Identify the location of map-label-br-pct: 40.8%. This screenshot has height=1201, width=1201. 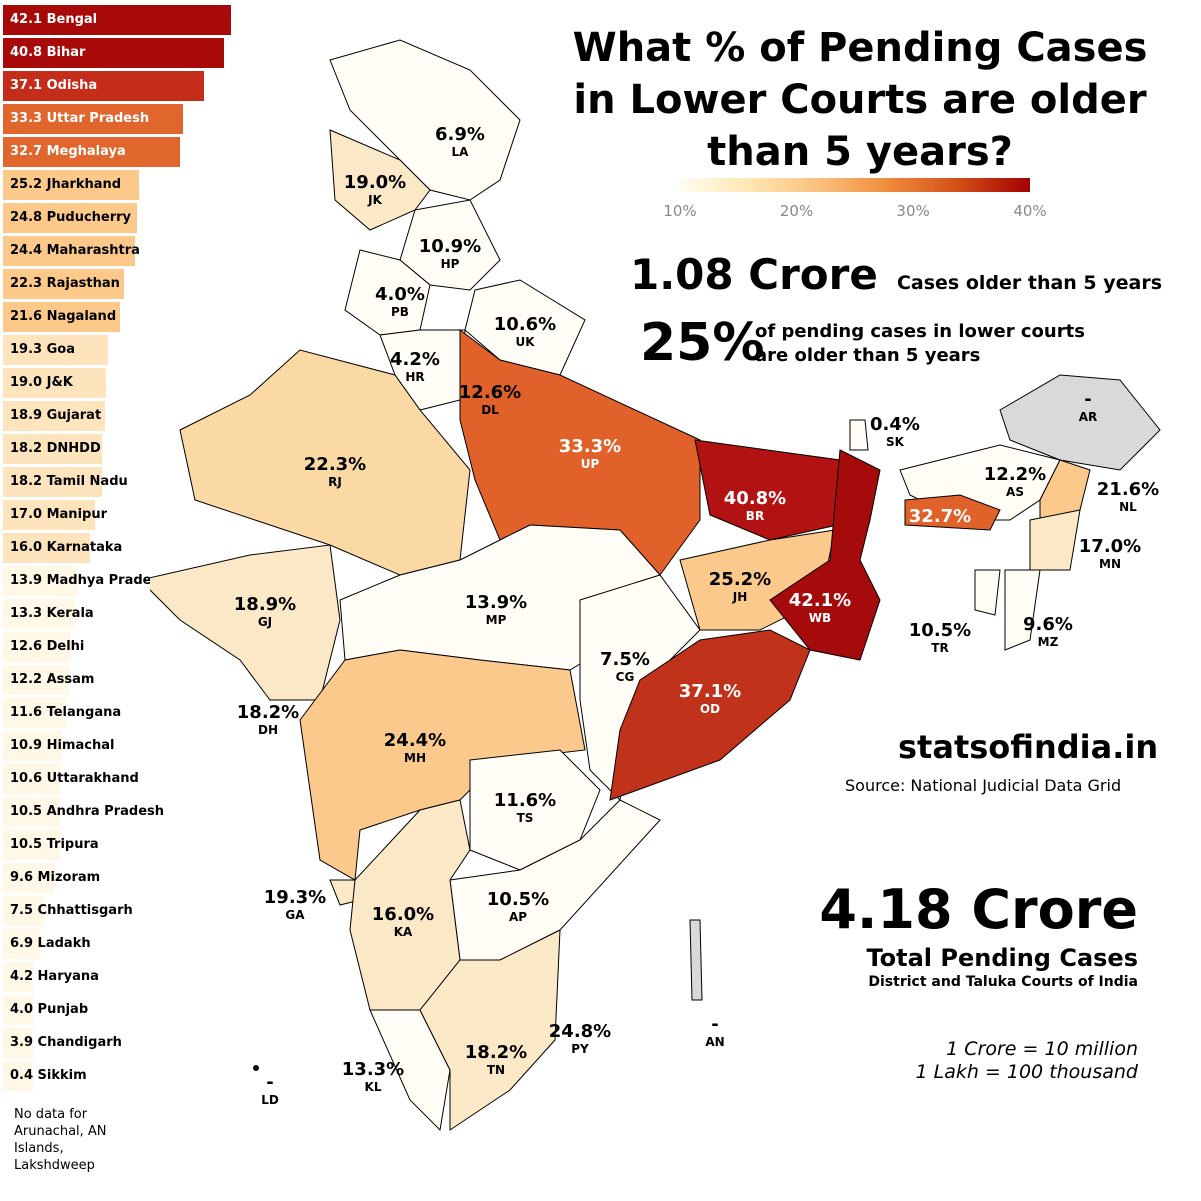
(755, 498).